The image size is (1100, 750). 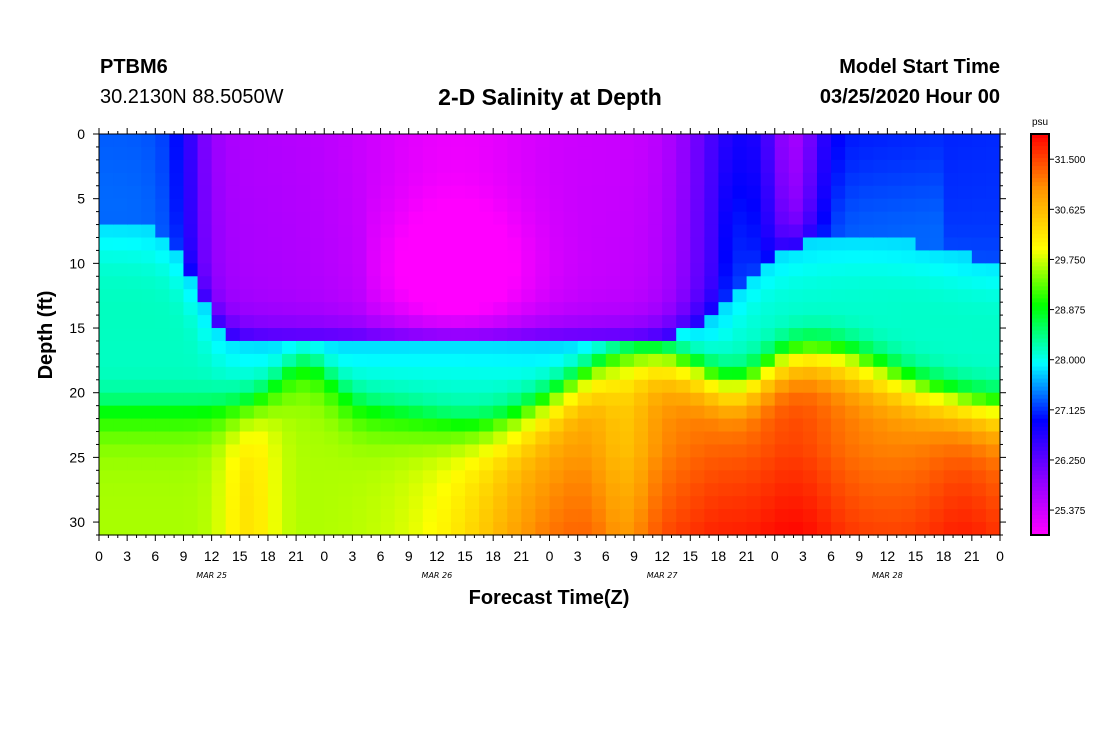 What do you see at coordinates (381, 556) in the screenshot?
I see `x-tick-label: 6` at bounding box center [381, 556].